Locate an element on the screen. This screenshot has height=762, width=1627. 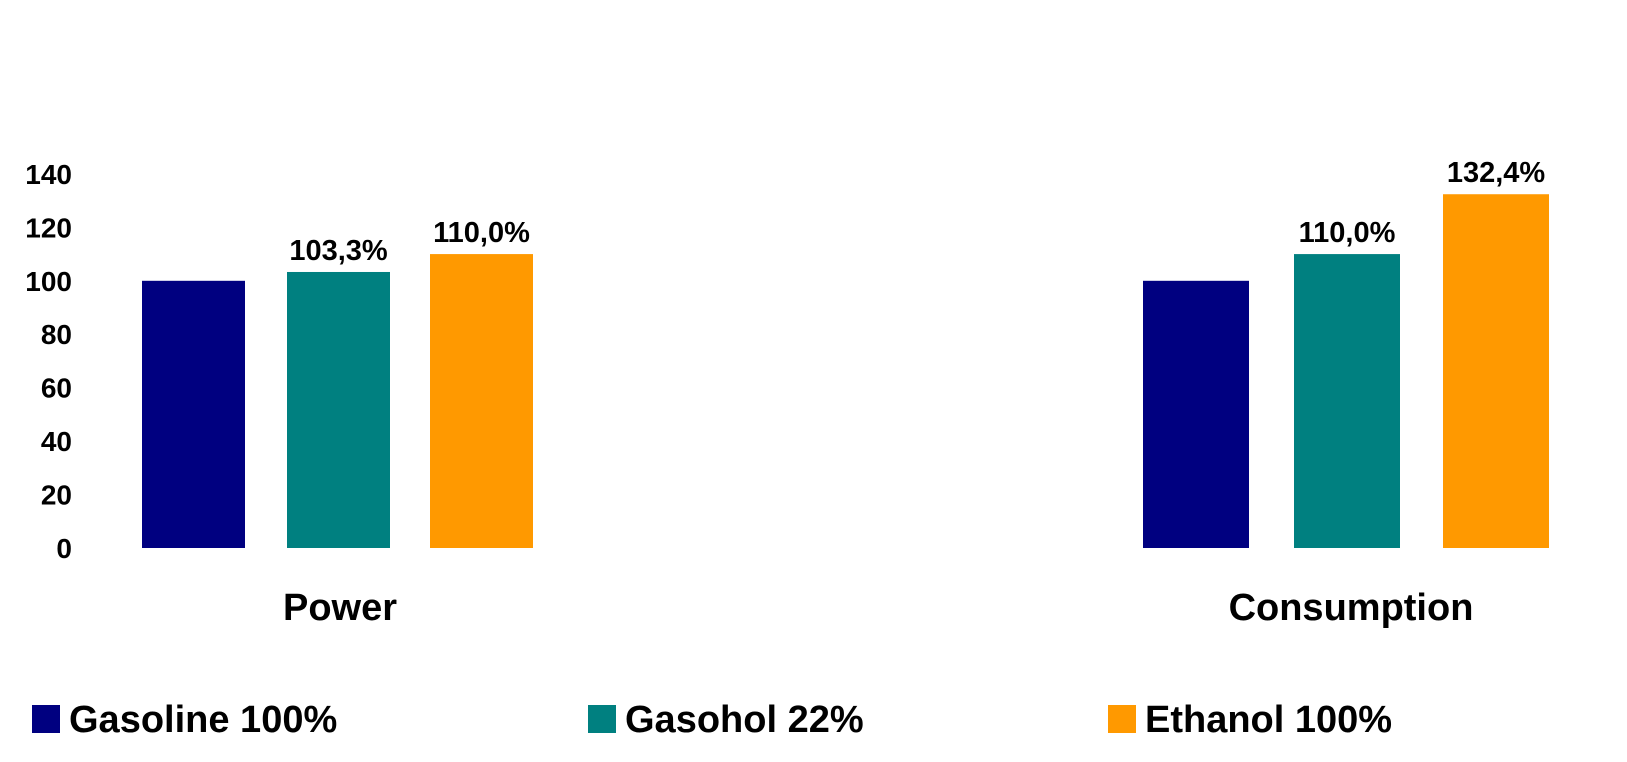
y-axis: 0 20 40 60 80 100 120 140 is located at coordinates (48, 361).